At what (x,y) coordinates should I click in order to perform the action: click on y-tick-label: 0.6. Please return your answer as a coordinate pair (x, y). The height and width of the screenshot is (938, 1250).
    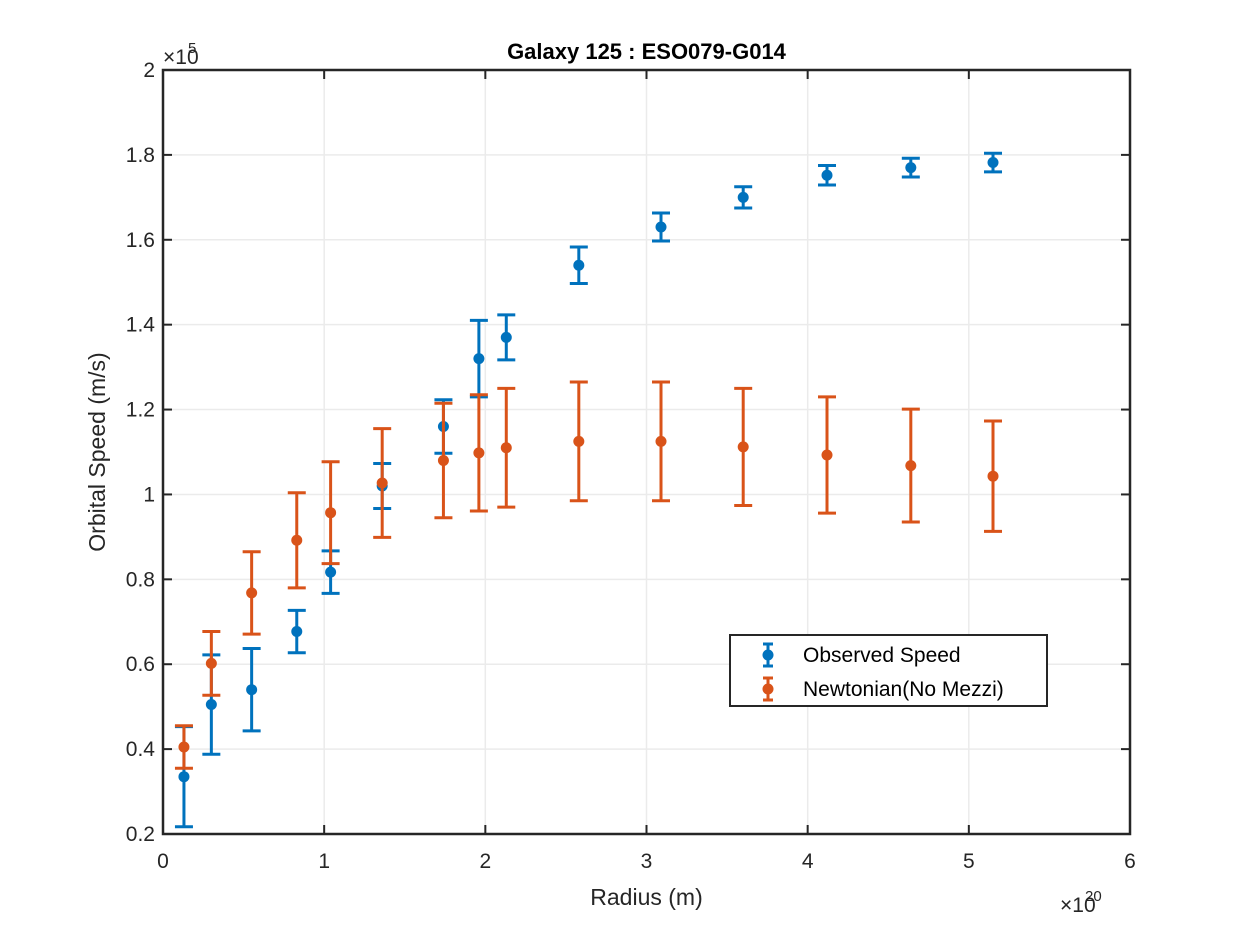
    Looking at the image, I should click on (140, 664).